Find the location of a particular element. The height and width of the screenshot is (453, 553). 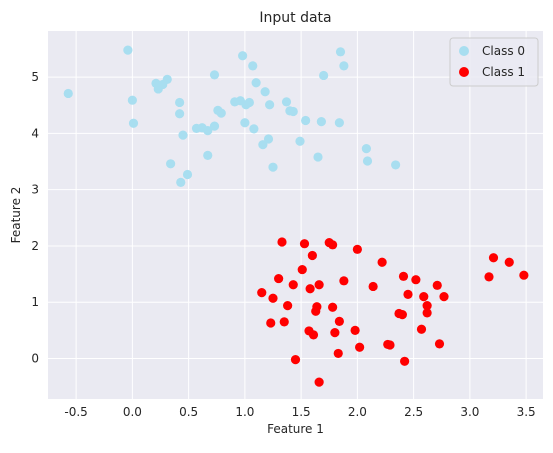

x-axis-label: Feature 1 is located at coordinates (295, 429).